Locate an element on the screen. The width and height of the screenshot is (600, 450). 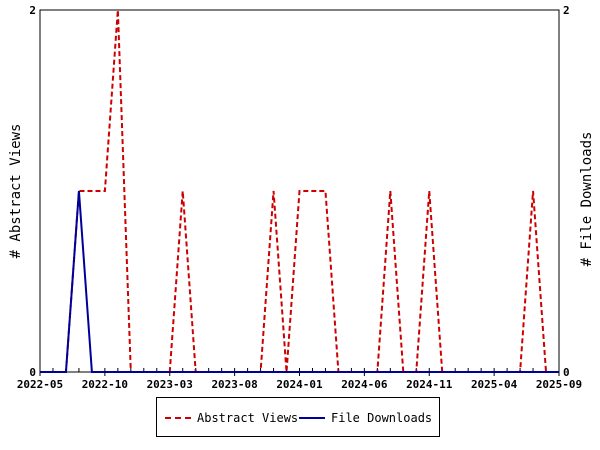
legend-label-file-downloads: File Downloads is located at coordinates (382, 418).